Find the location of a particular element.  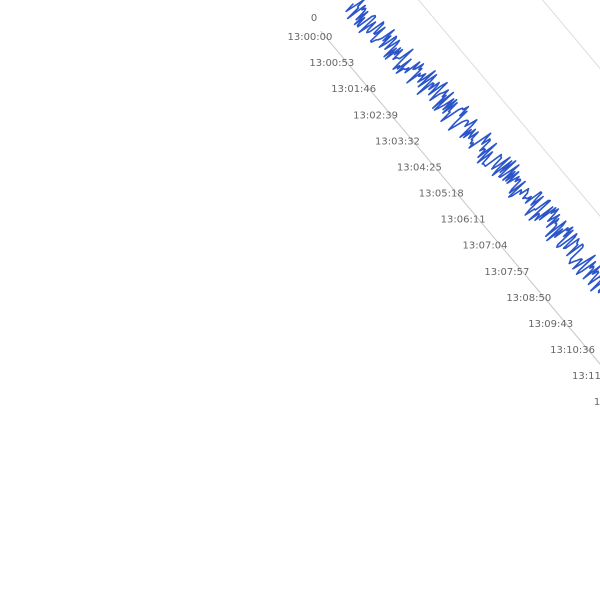

x-tick-label: 13:07:57 is located at coordinates (506, 272).